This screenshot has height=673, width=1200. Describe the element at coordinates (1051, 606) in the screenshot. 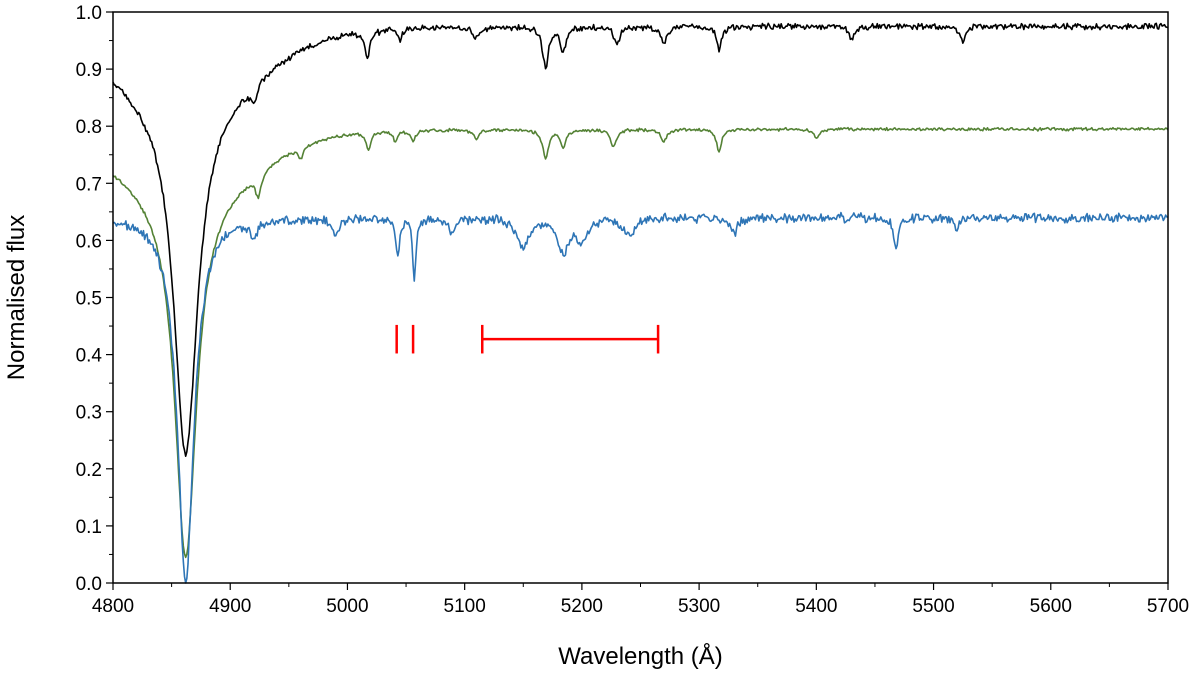

I see `x-tick-label: 5600` at that location.